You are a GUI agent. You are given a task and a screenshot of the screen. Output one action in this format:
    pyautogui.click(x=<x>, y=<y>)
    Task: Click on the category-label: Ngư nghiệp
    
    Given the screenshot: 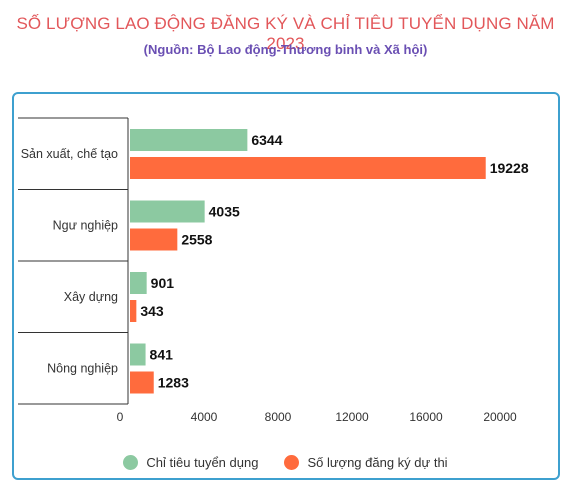 What is the action you would take?
    pyautogui.click(x=85, y=225)
    